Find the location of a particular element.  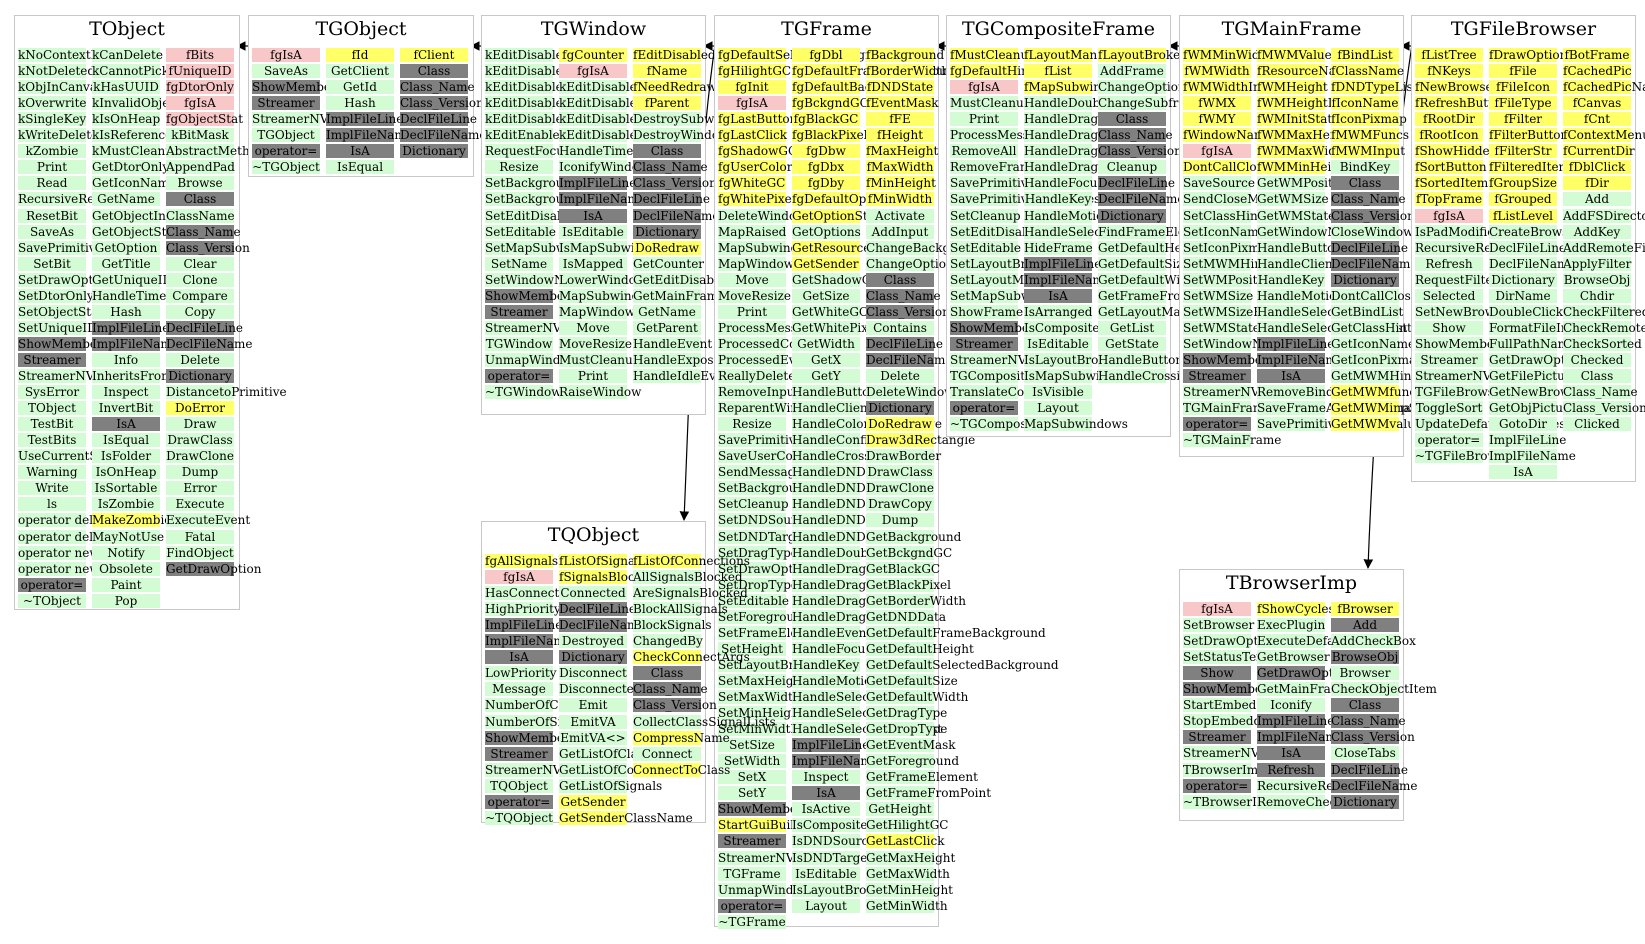

member-method: GetWMSize is located at coordinates (1293, 199).